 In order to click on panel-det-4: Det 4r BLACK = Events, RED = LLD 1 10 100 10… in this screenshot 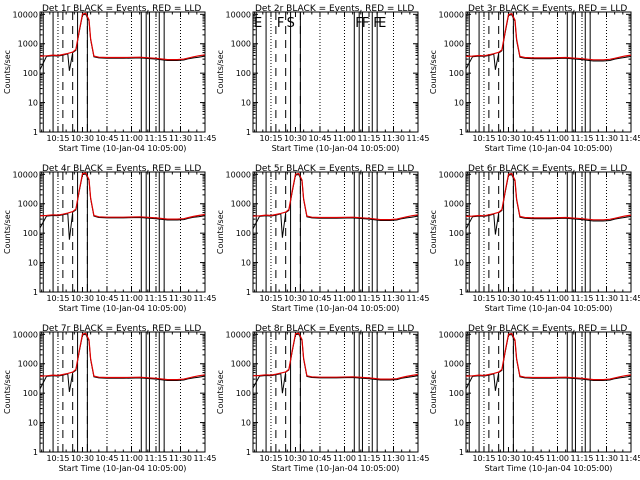, I will do `click(110, 238)`.